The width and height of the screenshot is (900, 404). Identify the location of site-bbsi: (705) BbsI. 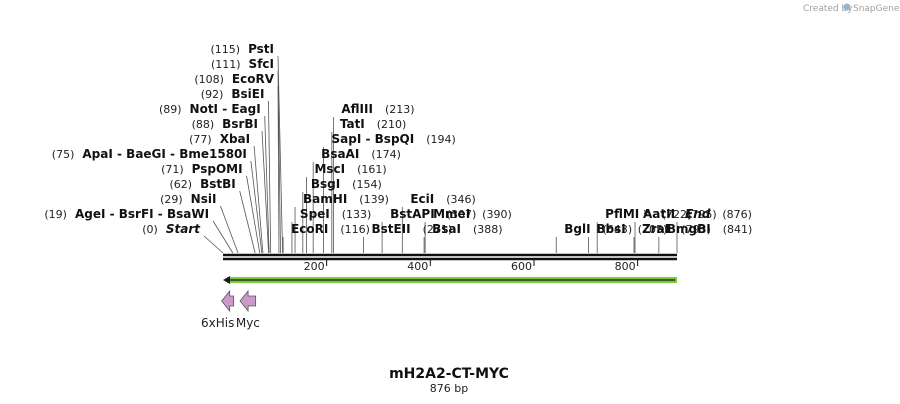
(631, 229).